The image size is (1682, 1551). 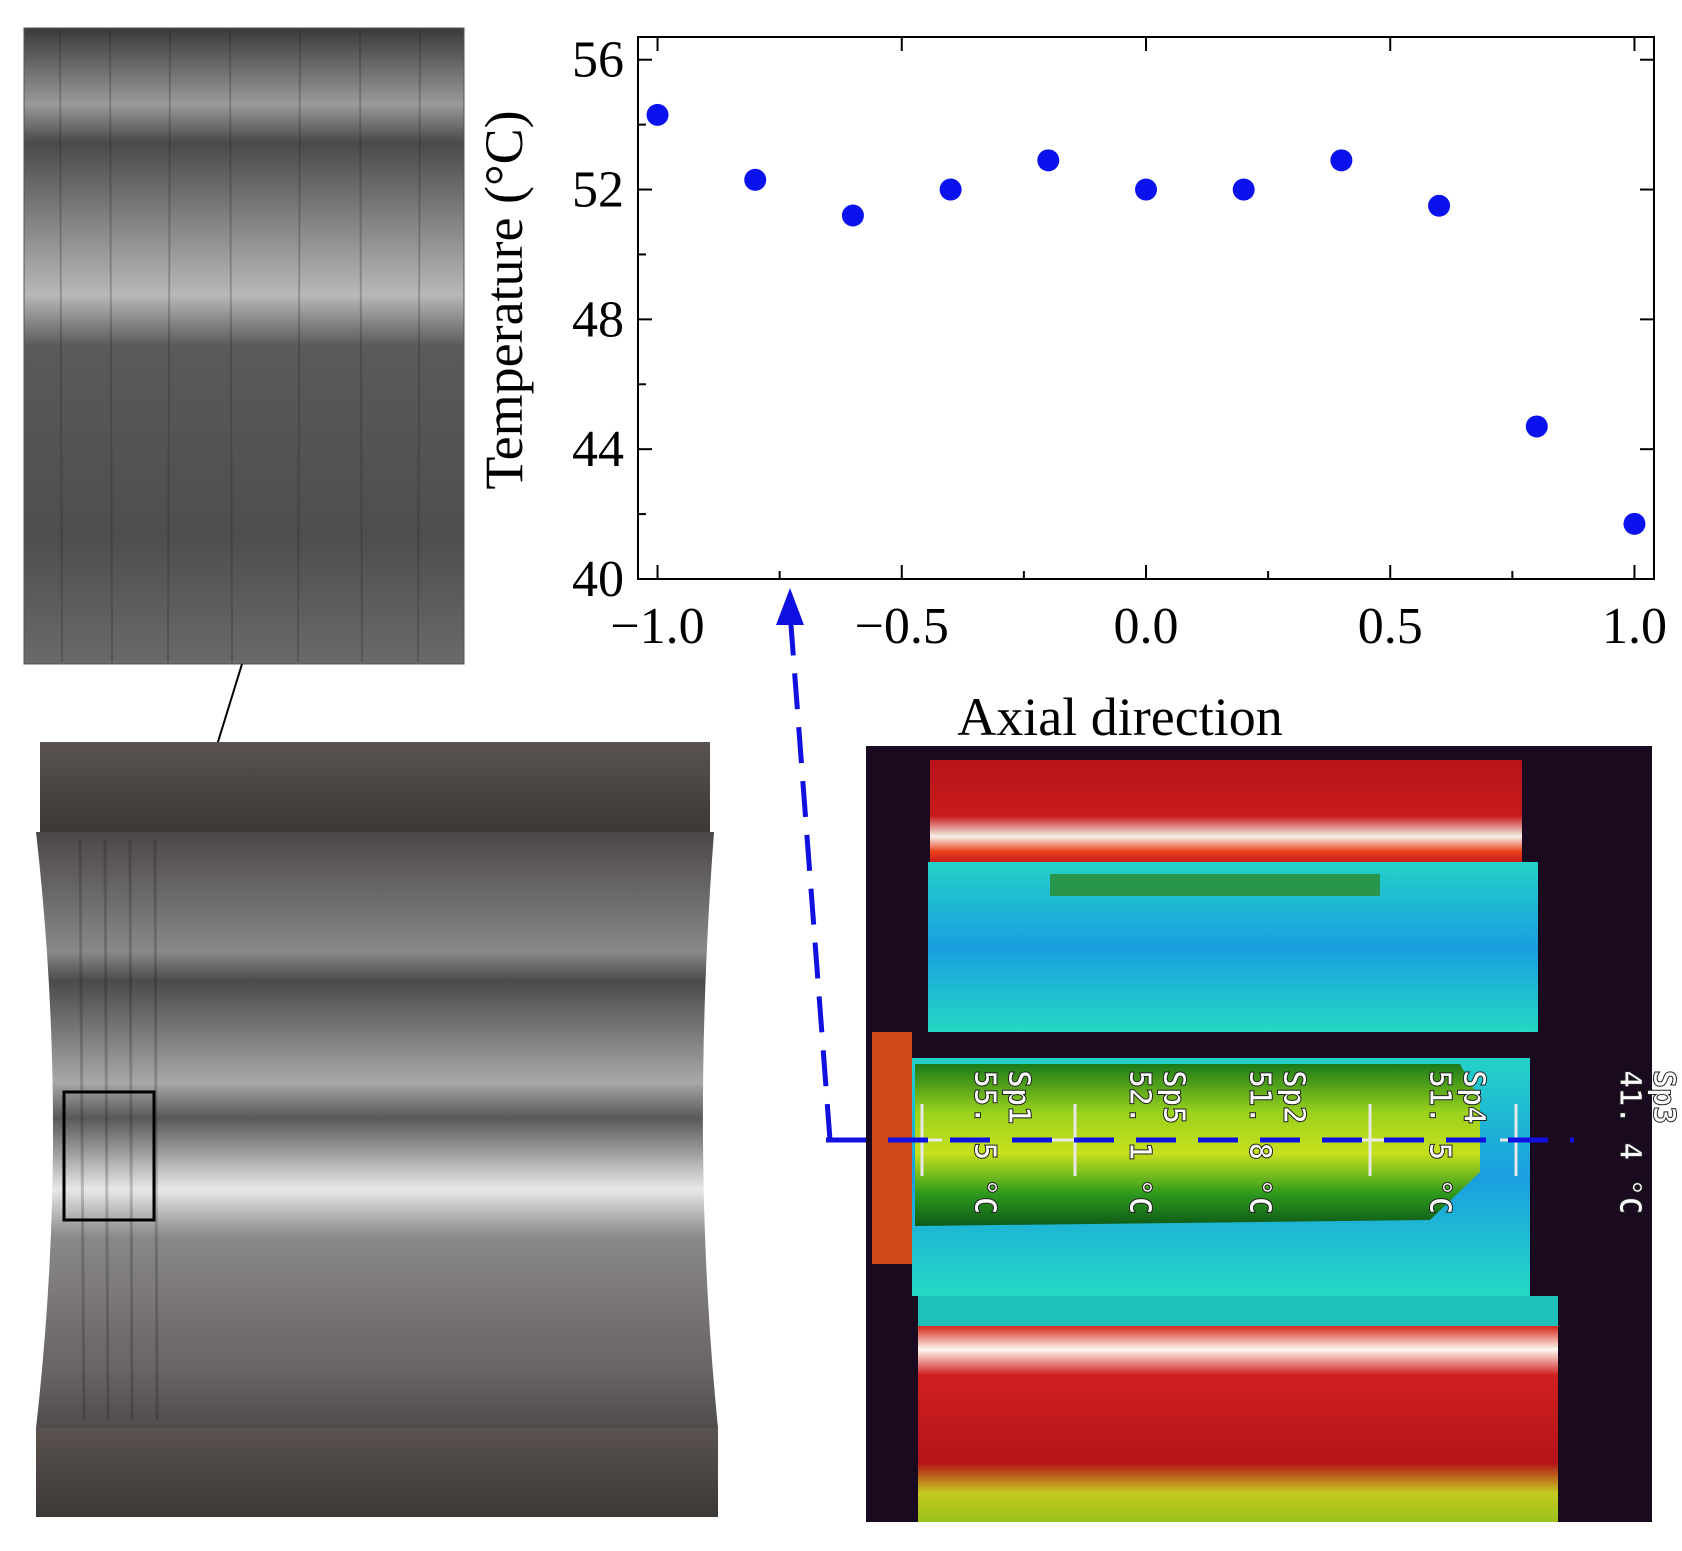 What do you see at coordinates (657, 626) in the screenshot?
I see `x-tick-label: −1.0` at bounding box center [657, 626].